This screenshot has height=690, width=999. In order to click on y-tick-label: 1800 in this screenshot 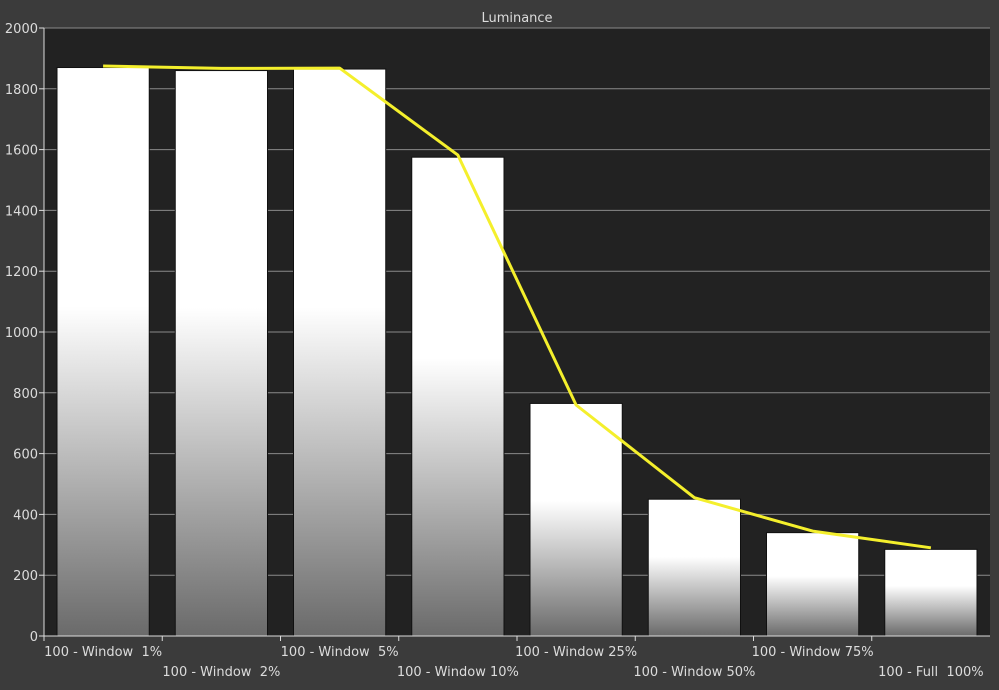, I will do `click(21, 90)`.